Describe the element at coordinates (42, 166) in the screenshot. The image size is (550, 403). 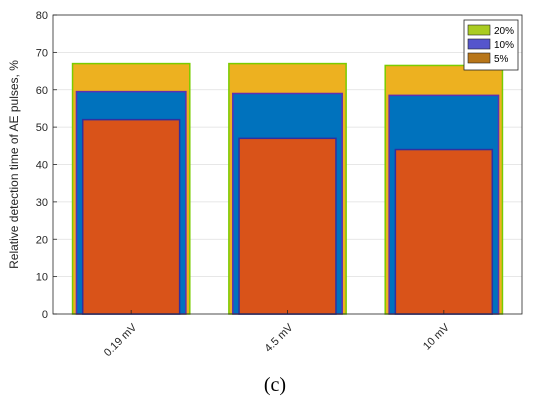
I see `y-tick-label: 40` at that location.